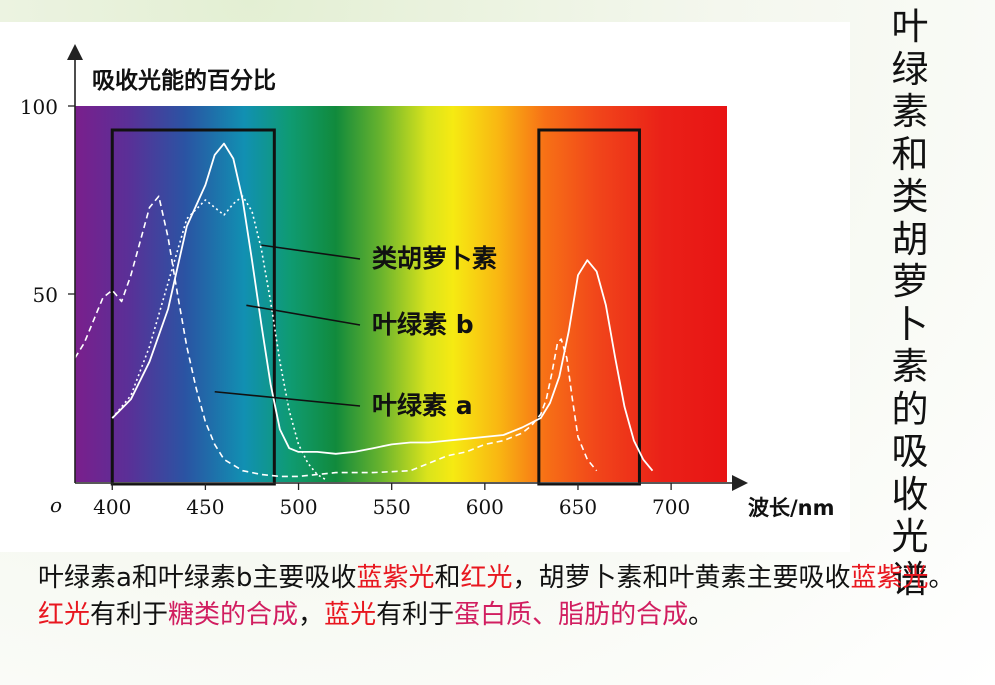 This screenshot has height=685, width=995. Describe the element at coordinates (392, 507) in the screenshot. I see `x-tick-label: 550` at that location.